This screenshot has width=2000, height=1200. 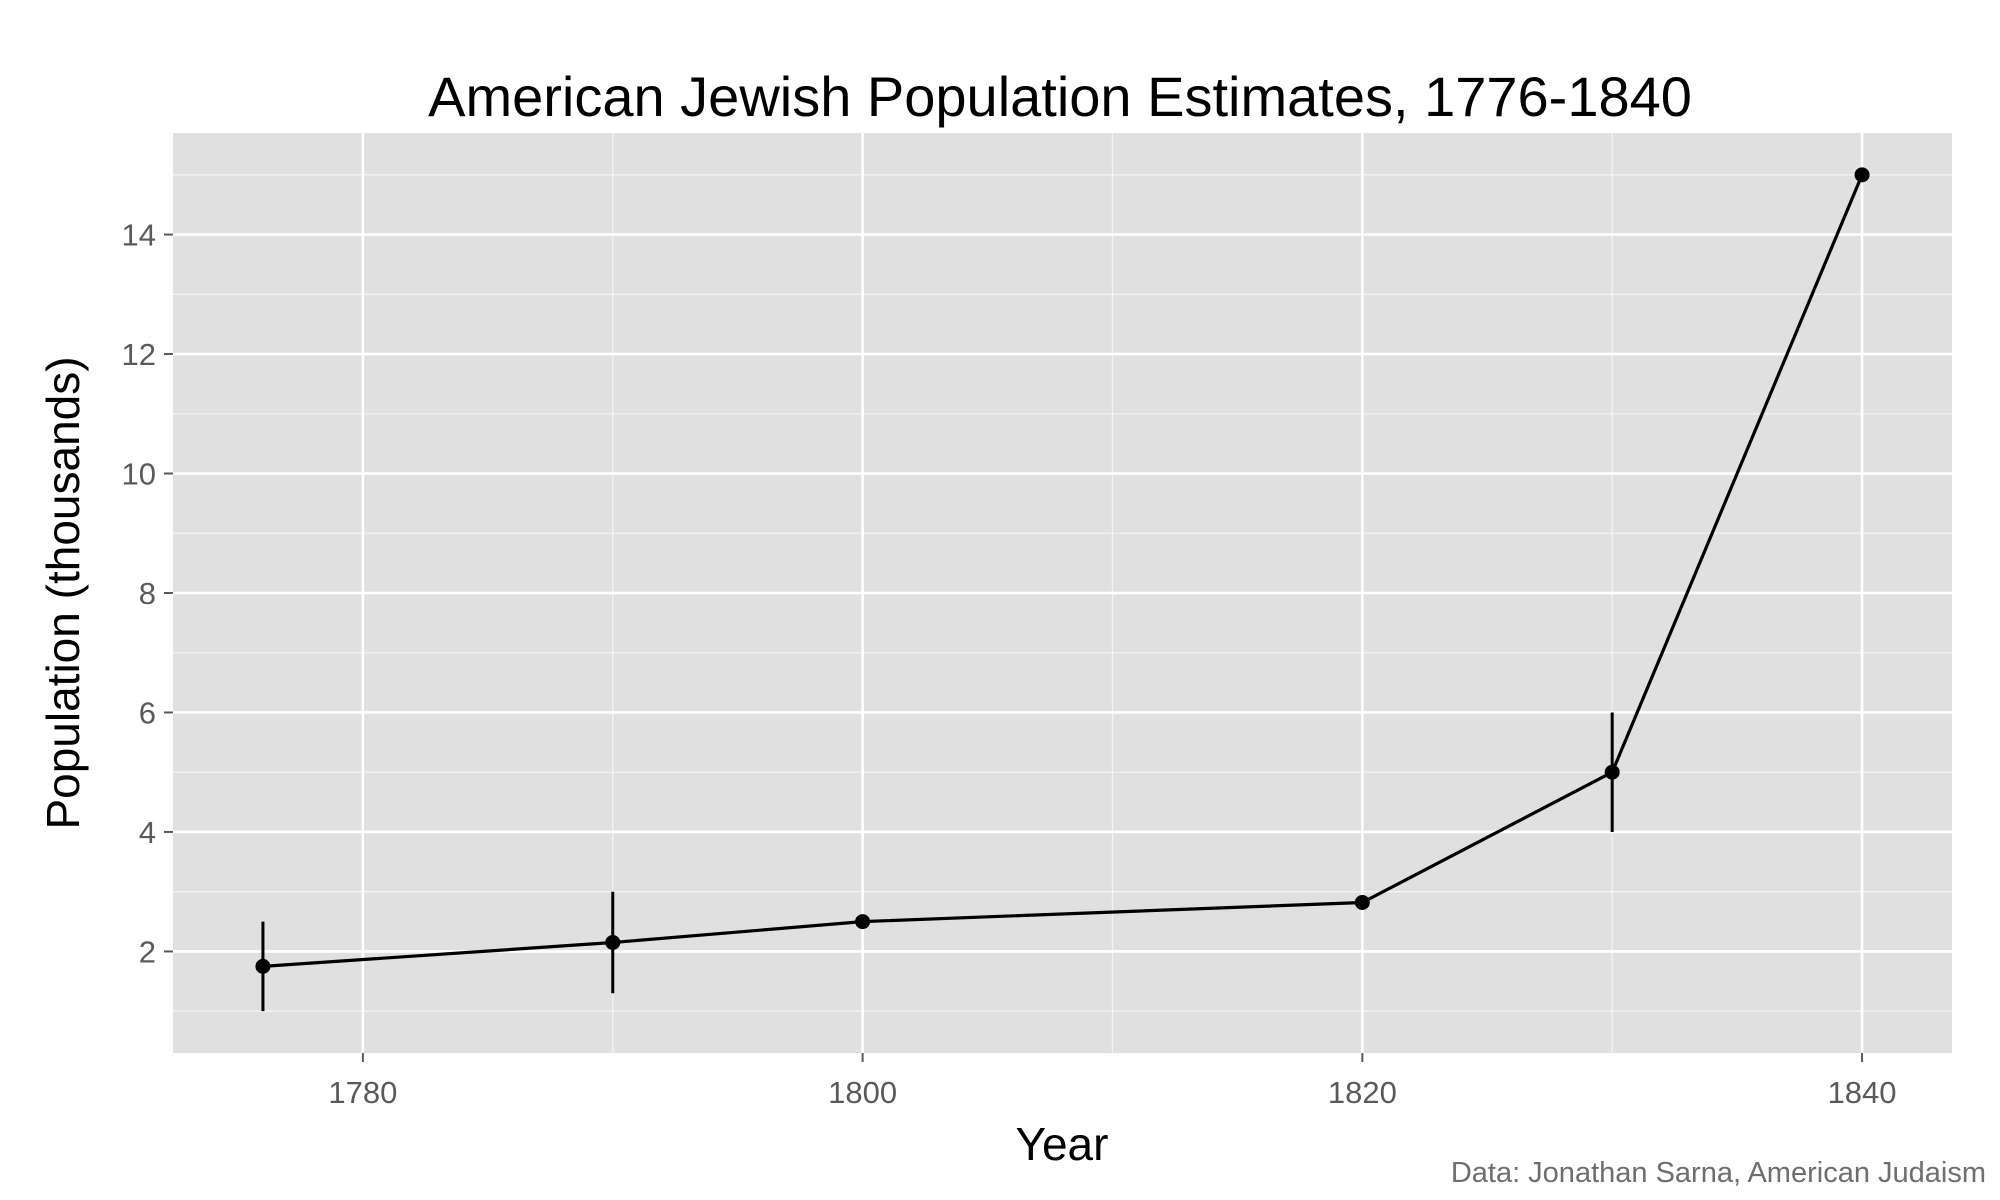 I want to click on y-axis-ticks: 2 4 6 8 10 12 14, so click(x=147, y=593).